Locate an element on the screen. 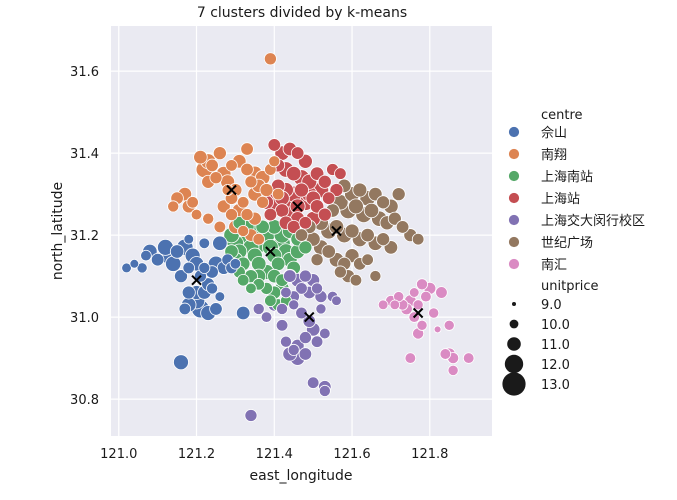  legend-label: 佘山 is located at coordinates (554, 133).